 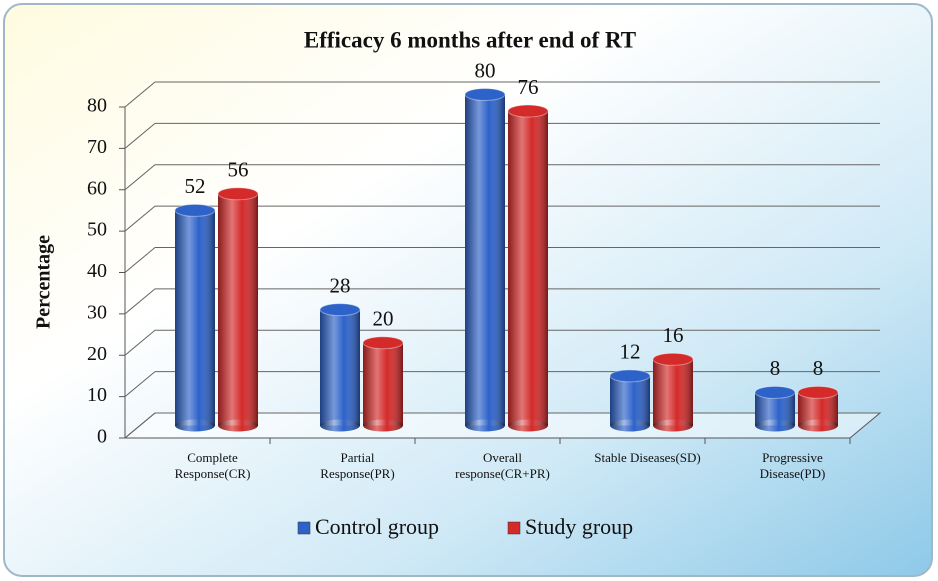 What do you see at coordinates (97, 271) in the screenshot?
I see `y-tick-label: 40` at bounding box center [97, 271].